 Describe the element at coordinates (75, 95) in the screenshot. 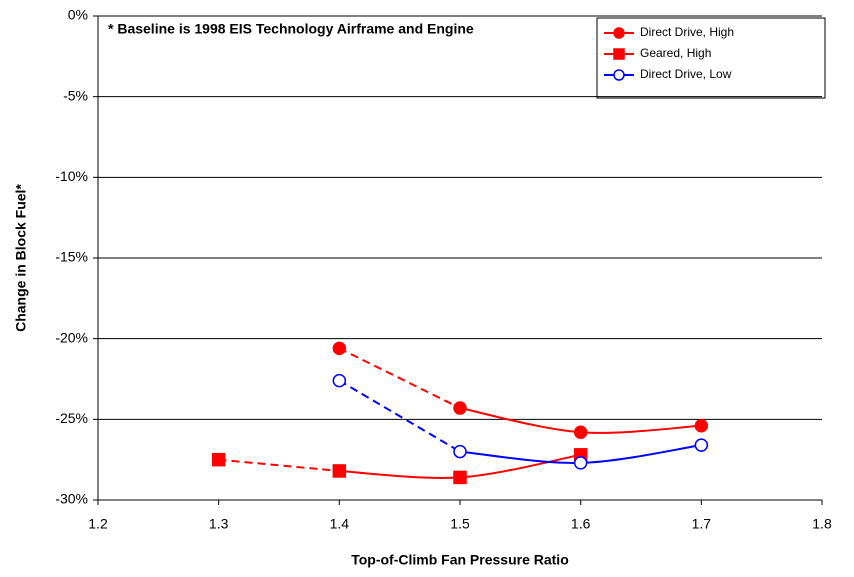

I see `y-tick-label: -5%` at that location.